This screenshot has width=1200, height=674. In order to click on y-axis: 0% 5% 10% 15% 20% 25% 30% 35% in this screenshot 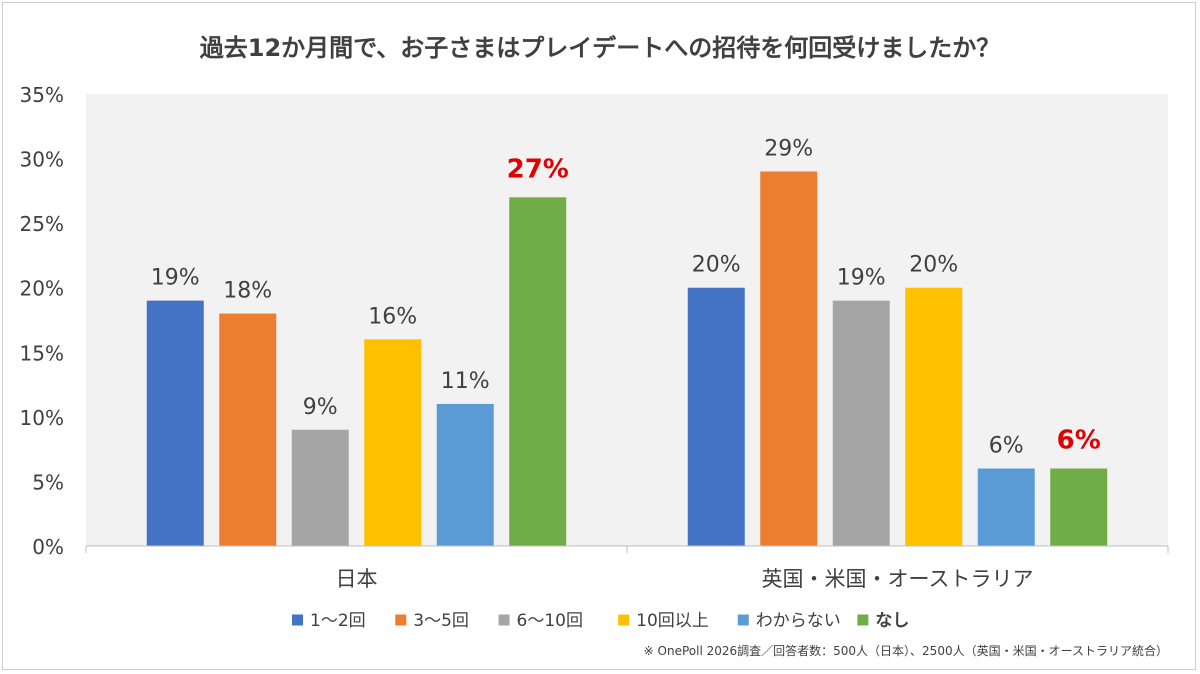, I will do `click(42, 321)`.